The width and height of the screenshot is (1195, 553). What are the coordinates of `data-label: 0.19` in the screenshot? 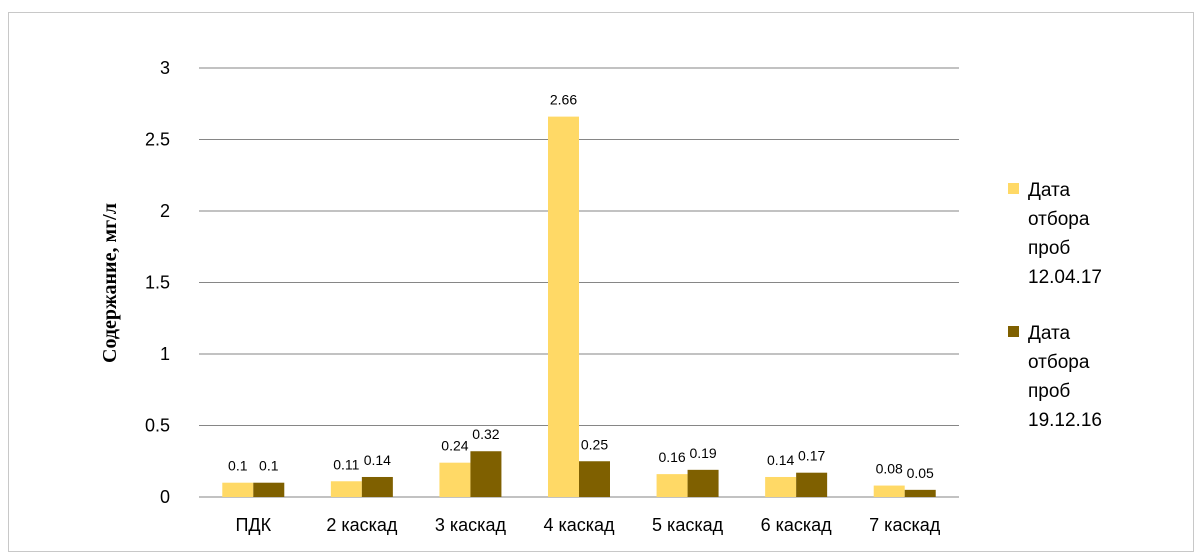 It's located at (702, 453).